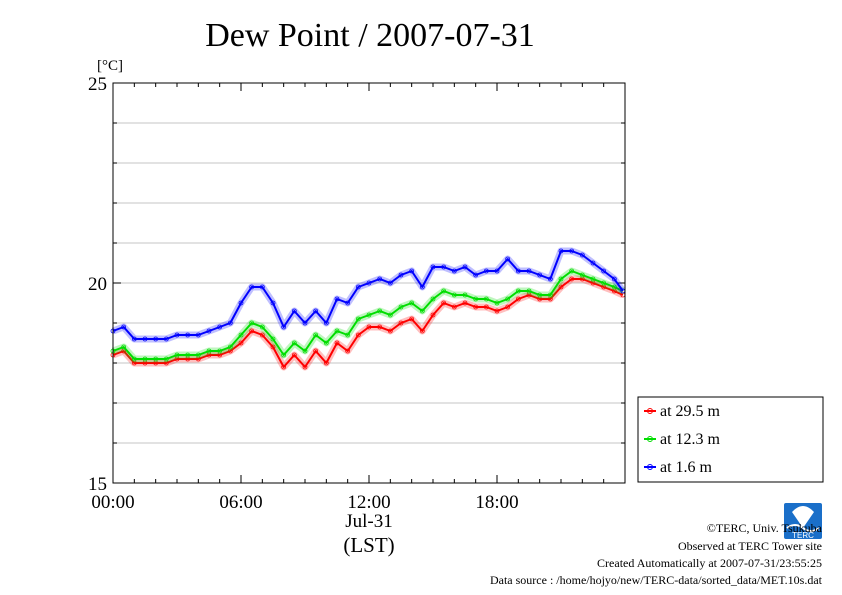 This screenshot has width=842, height=595. What do you see at coordinates (368, 545) in the screenshot?
I see `x-axis-label: (LST)` at bounding box center [368, 545].